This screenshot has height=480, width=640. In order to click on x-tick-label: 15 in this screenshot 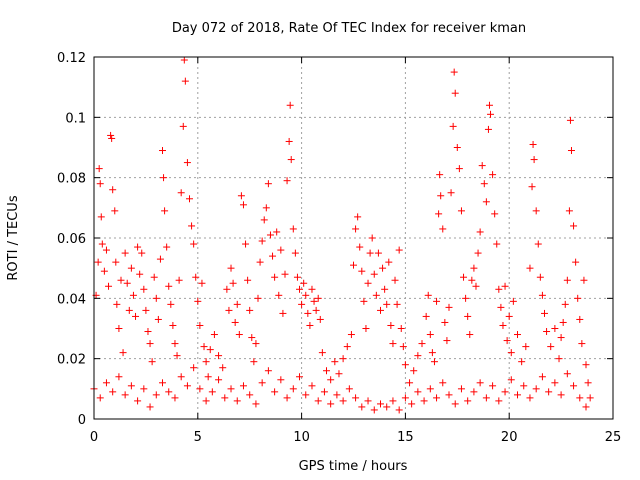, I will do `click(405, 437)`.